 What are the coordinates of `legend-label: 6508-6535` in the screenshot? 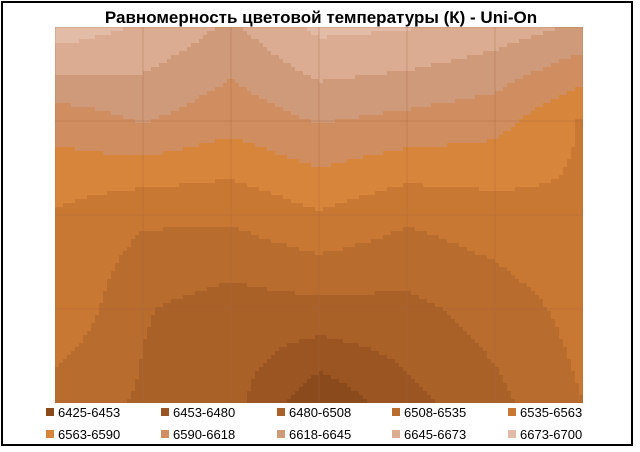 It's located at (435, 412).